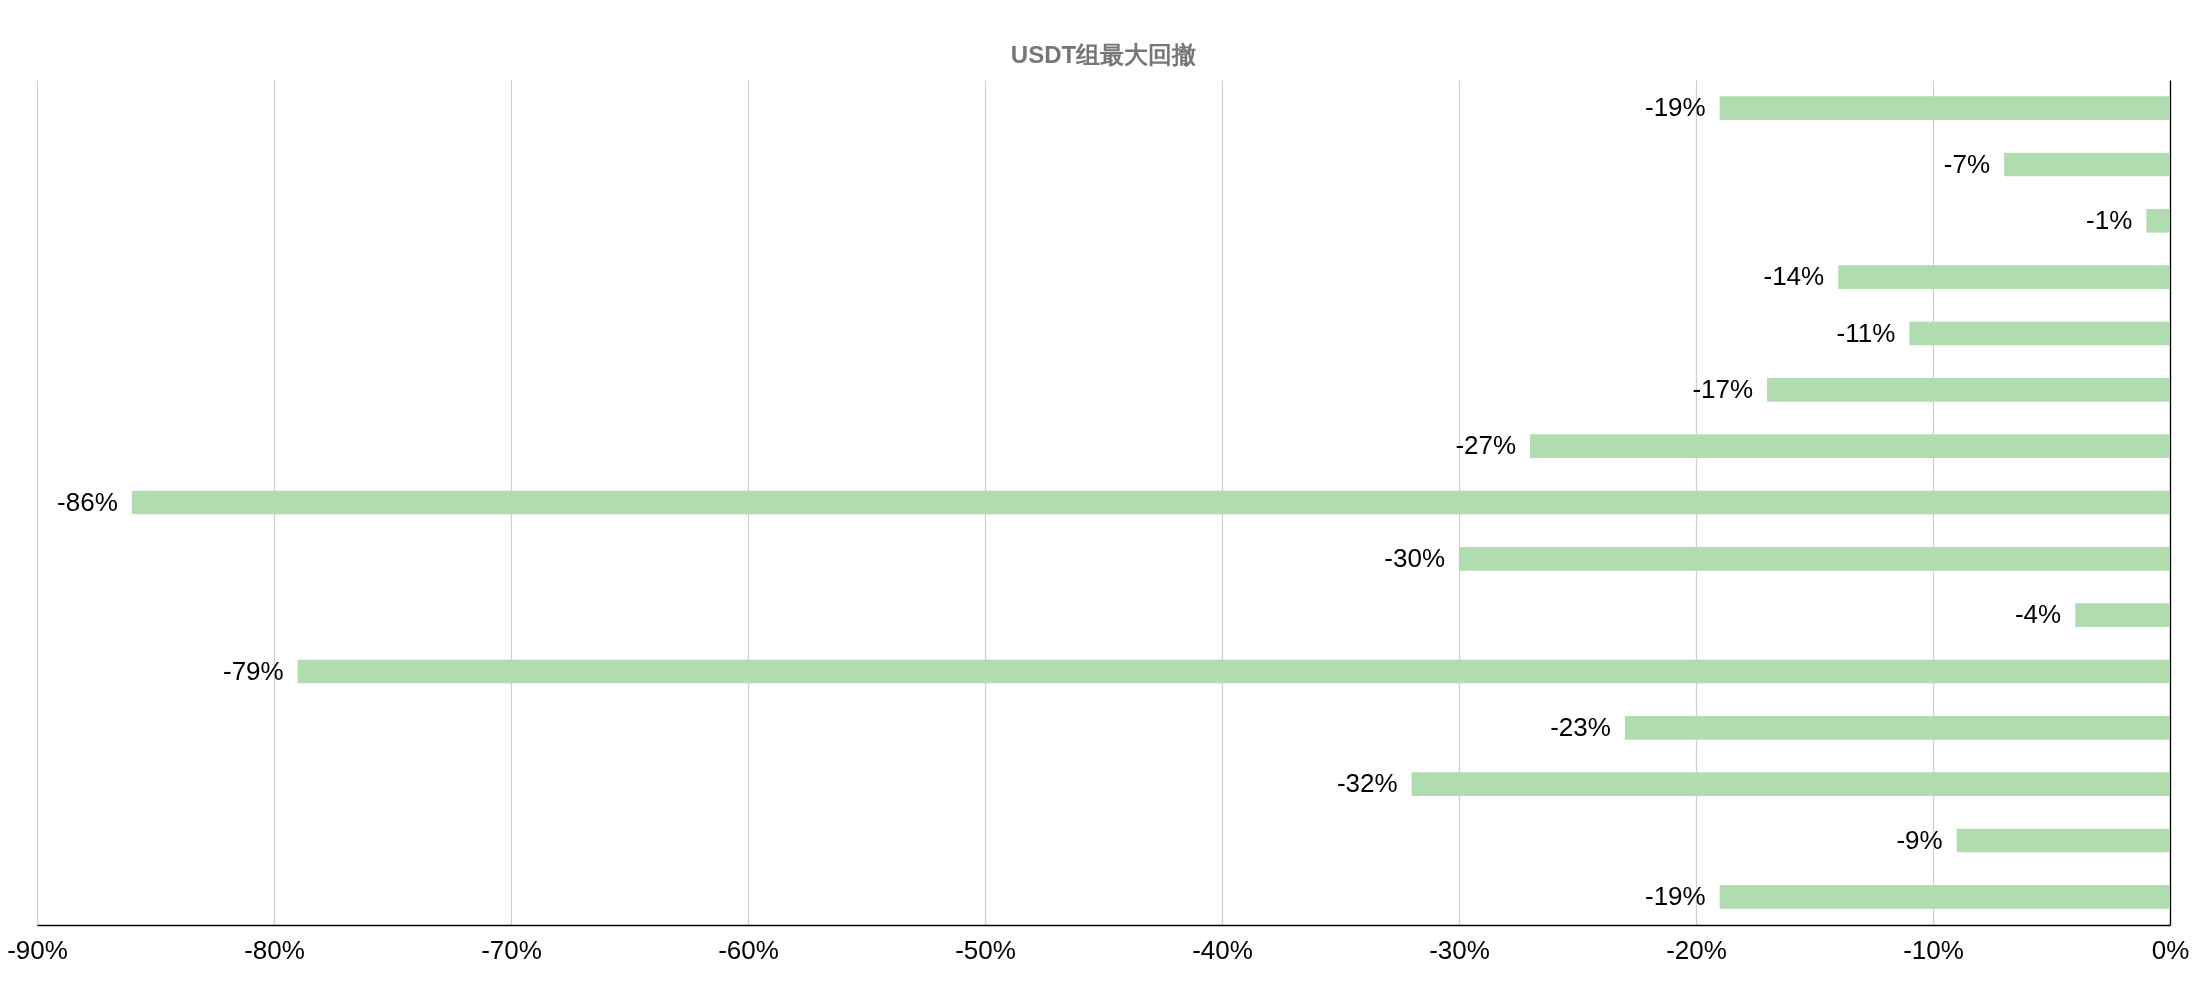 The width and height of the screenshot is (2201, 1006). What do you see at coordinates (511, 949) in the screenshot?
I see `x-tick-label: -70%` at bounding box center [511, 949].